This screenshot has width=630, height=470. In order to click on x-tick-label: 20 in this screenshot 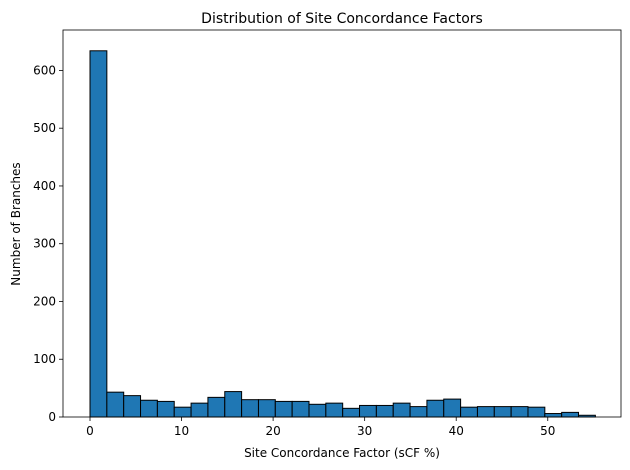, I will do `click(272, 431)`.